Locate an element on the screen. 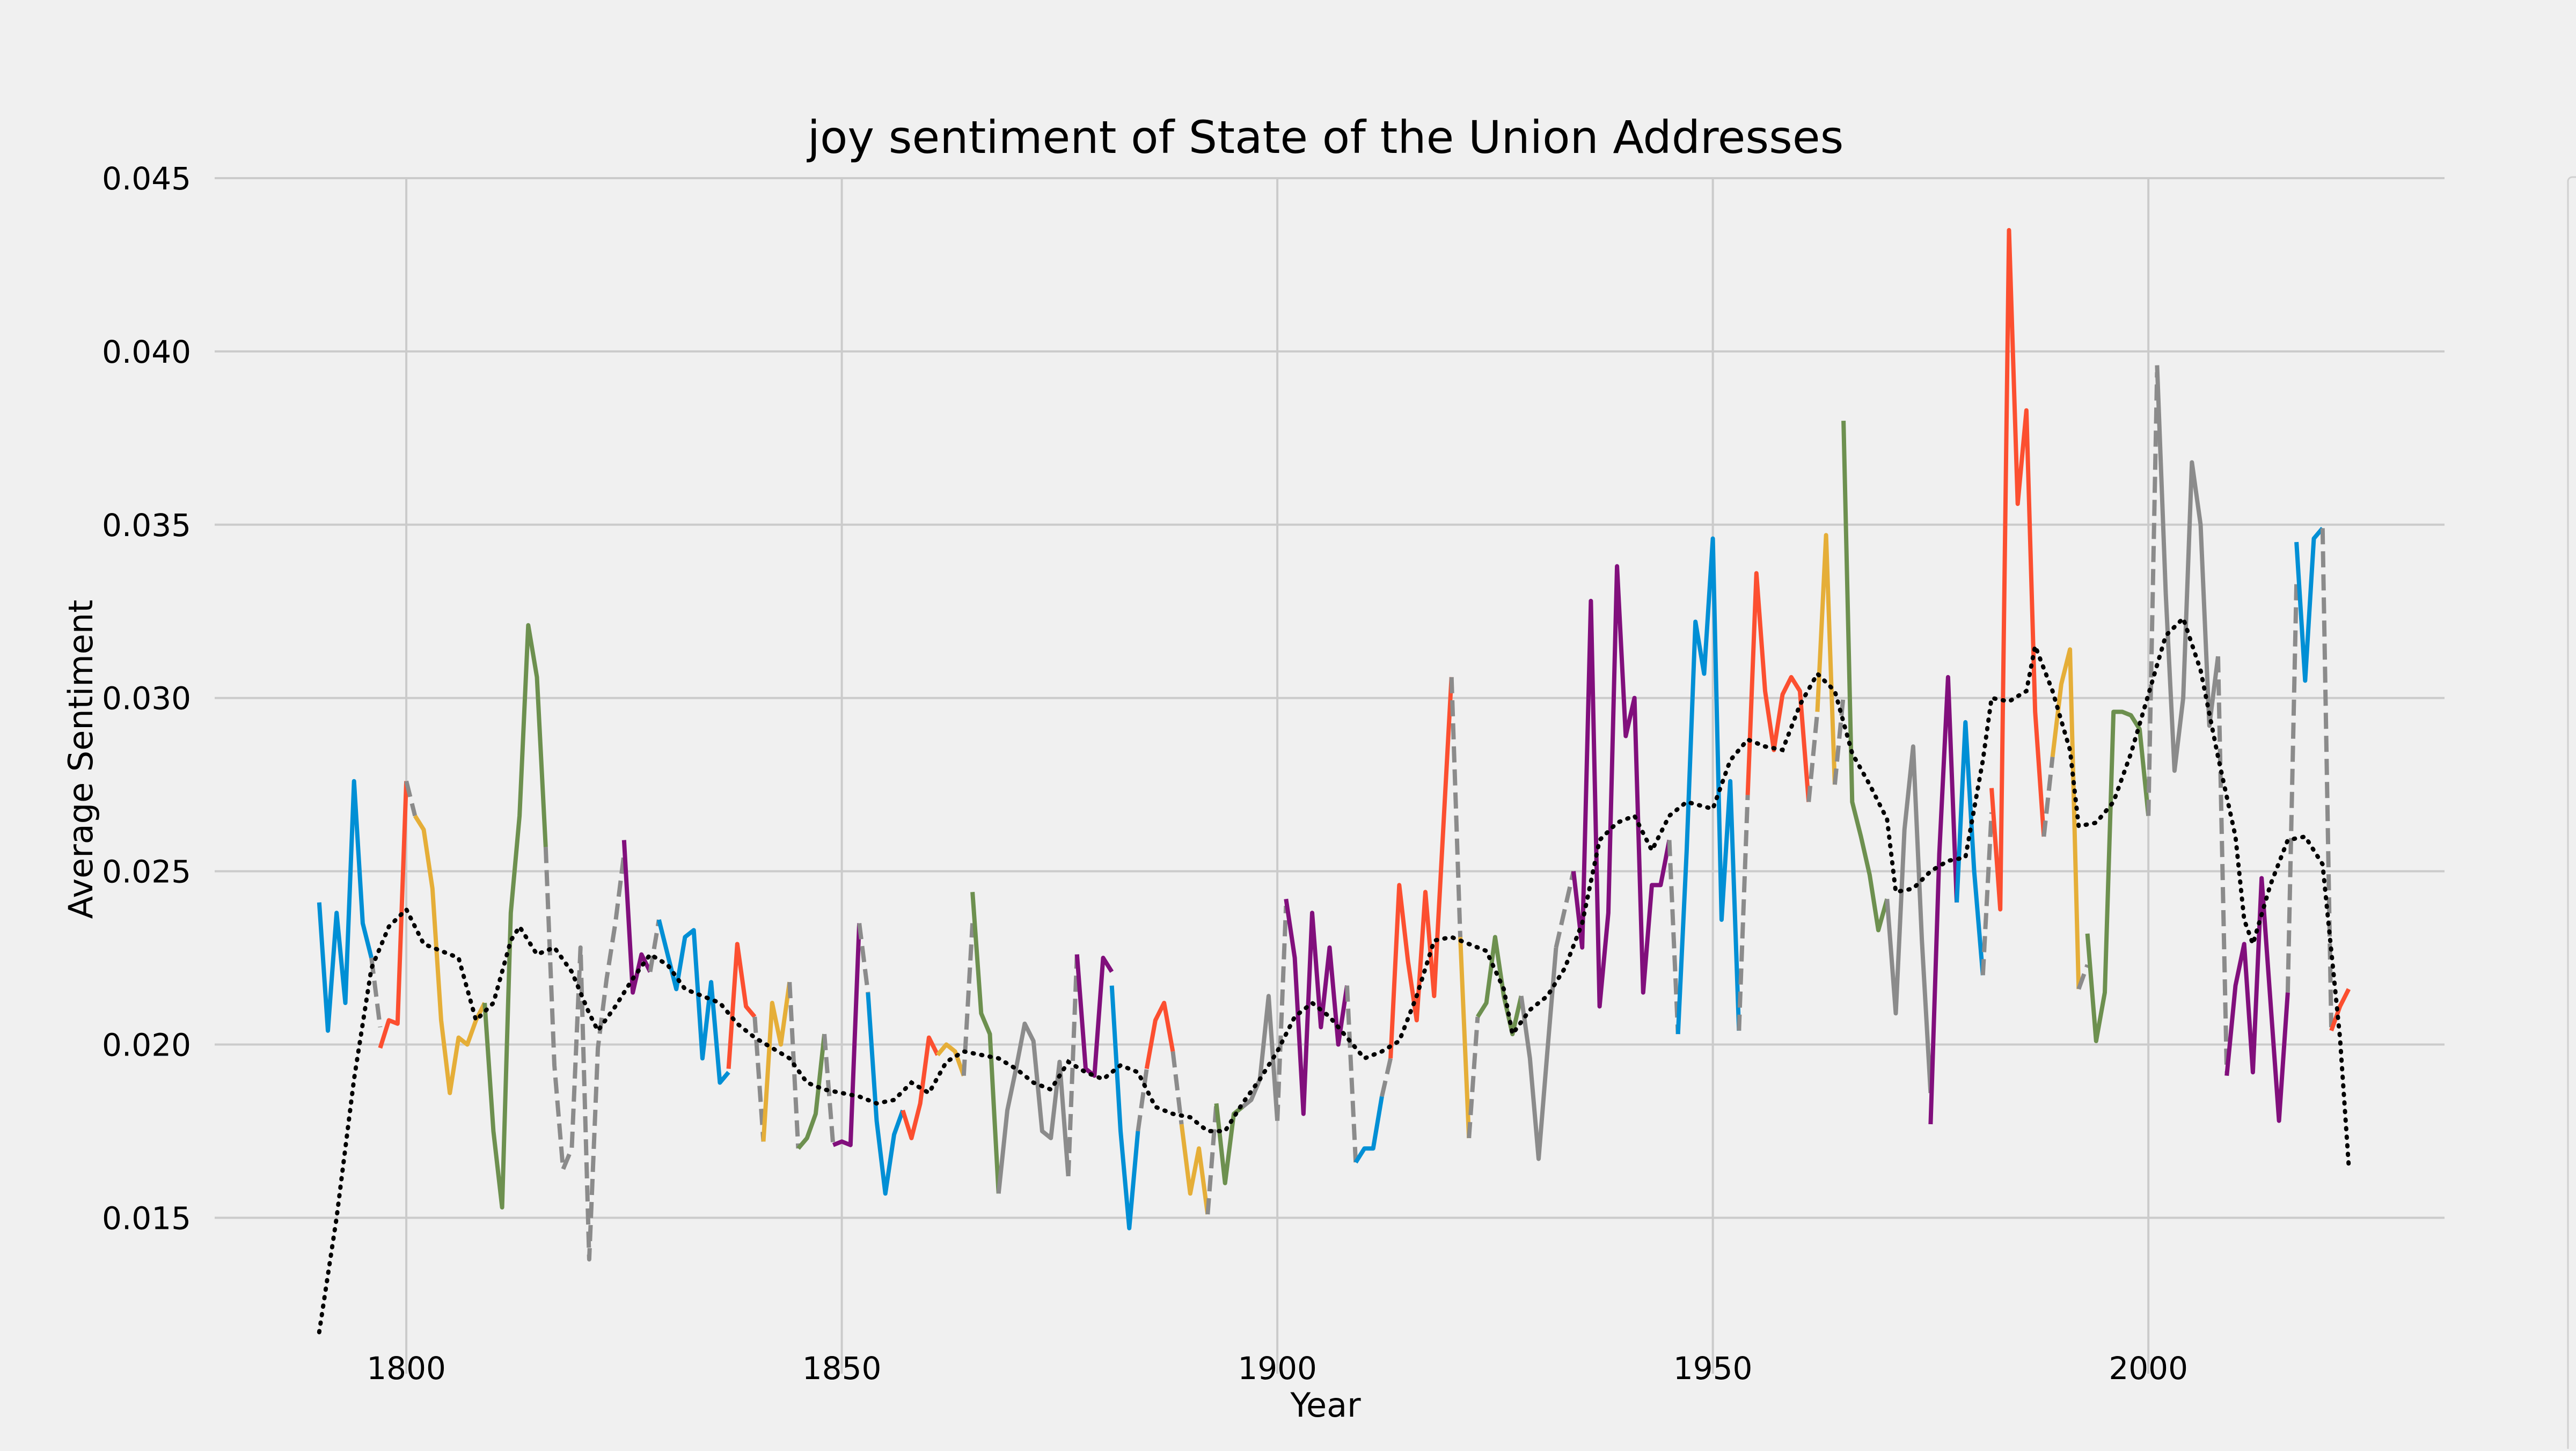  x-tick-label: 1800 is located at coordinates (406, 1368).